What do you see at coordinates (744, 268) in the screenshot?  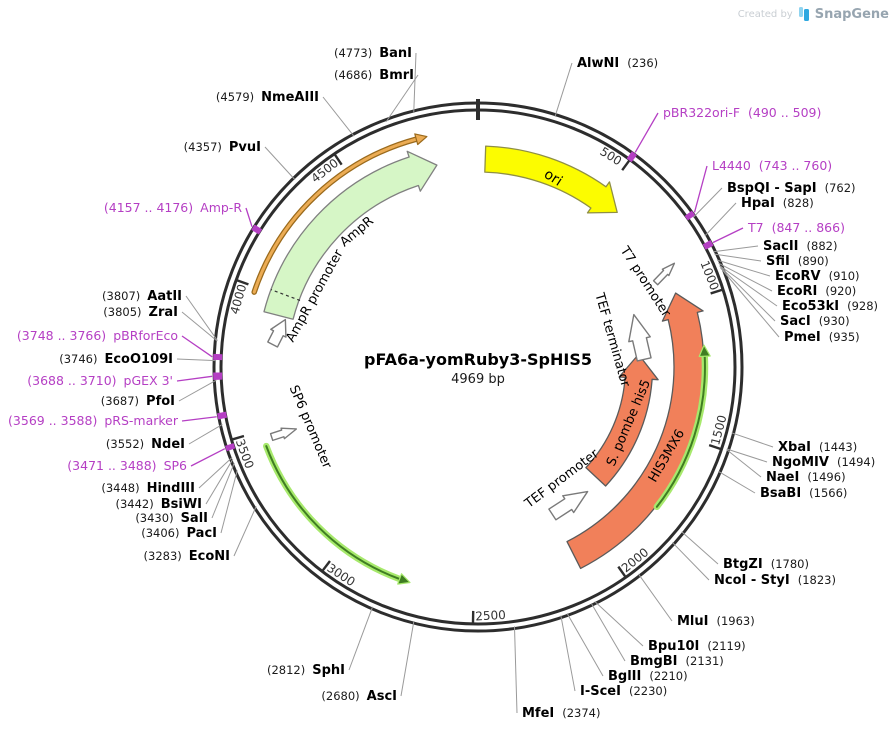 I see `site-callout-EcoRV` at bounding box center [744, 268].